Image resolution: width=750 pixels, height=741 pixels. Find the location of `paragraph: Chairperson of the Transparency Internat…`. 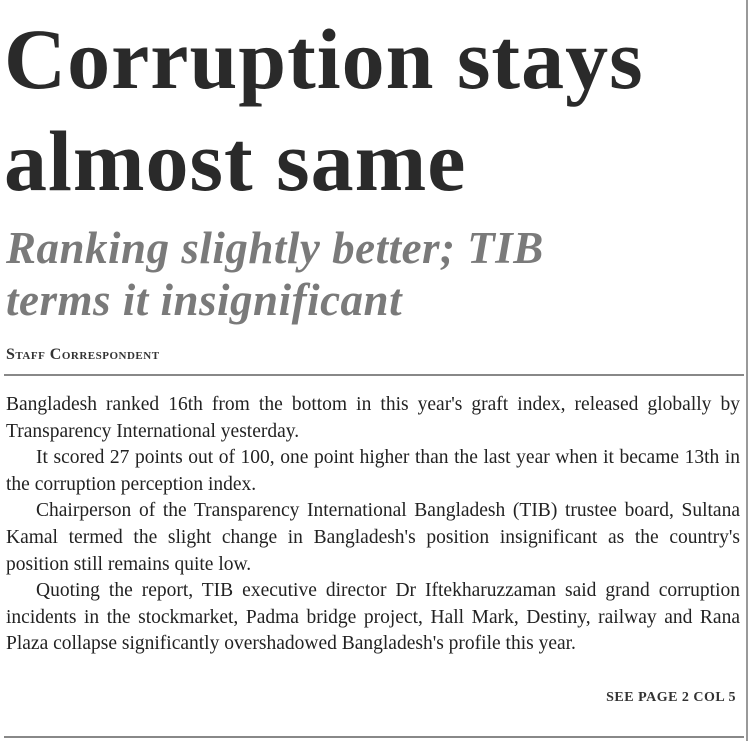

paragraph: Chairperson of the Transparency Internat… is located at coordinates (373, 537).